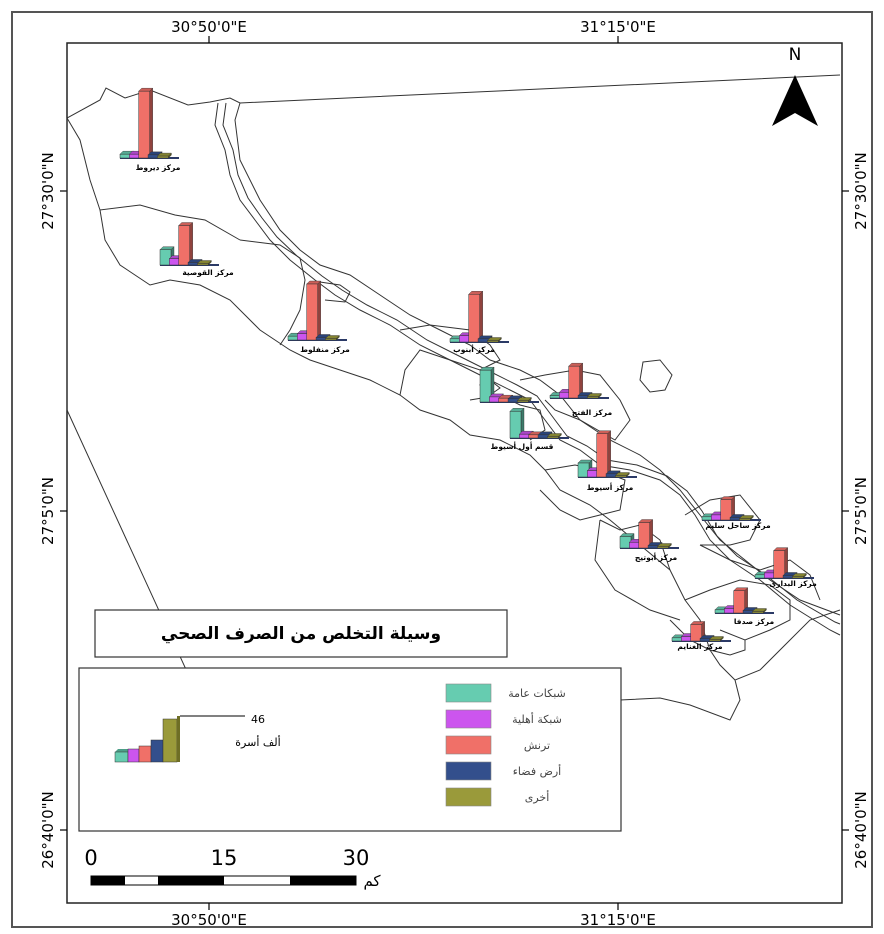 Image resolution: width=884 pixels, height=934 pixels. Describe the element at coordinates (618, 27) in the screenshot. I see `top-lon-label-2: 31°15'0"E` at that location.